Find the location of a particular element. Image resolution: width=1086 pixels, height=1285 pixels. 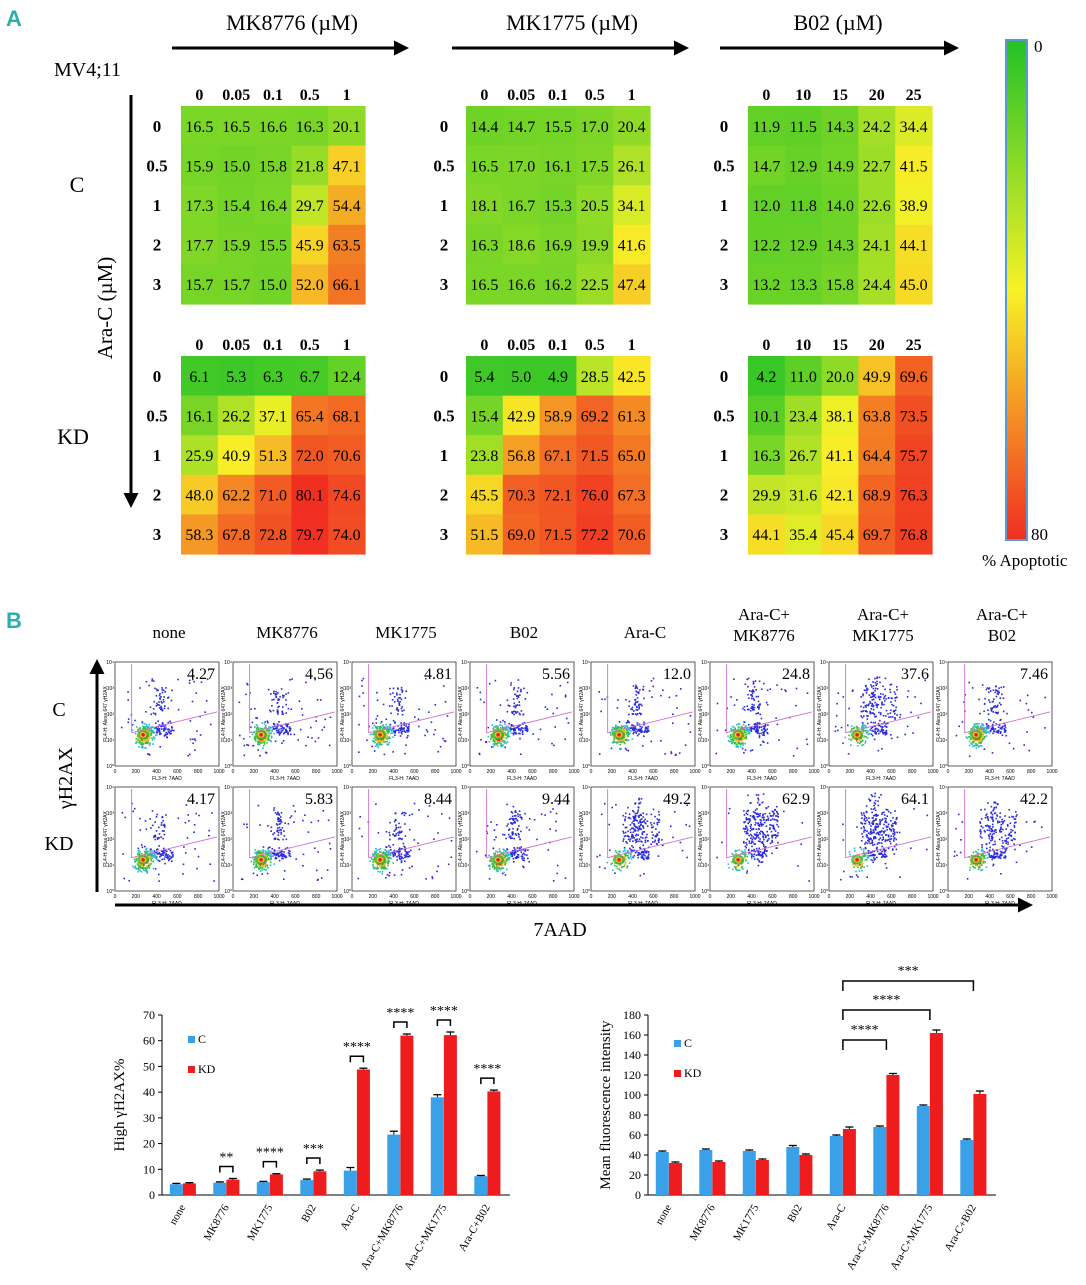

flow-x-title: FL3-H: 7AAD is located at coordinates (404, 904).